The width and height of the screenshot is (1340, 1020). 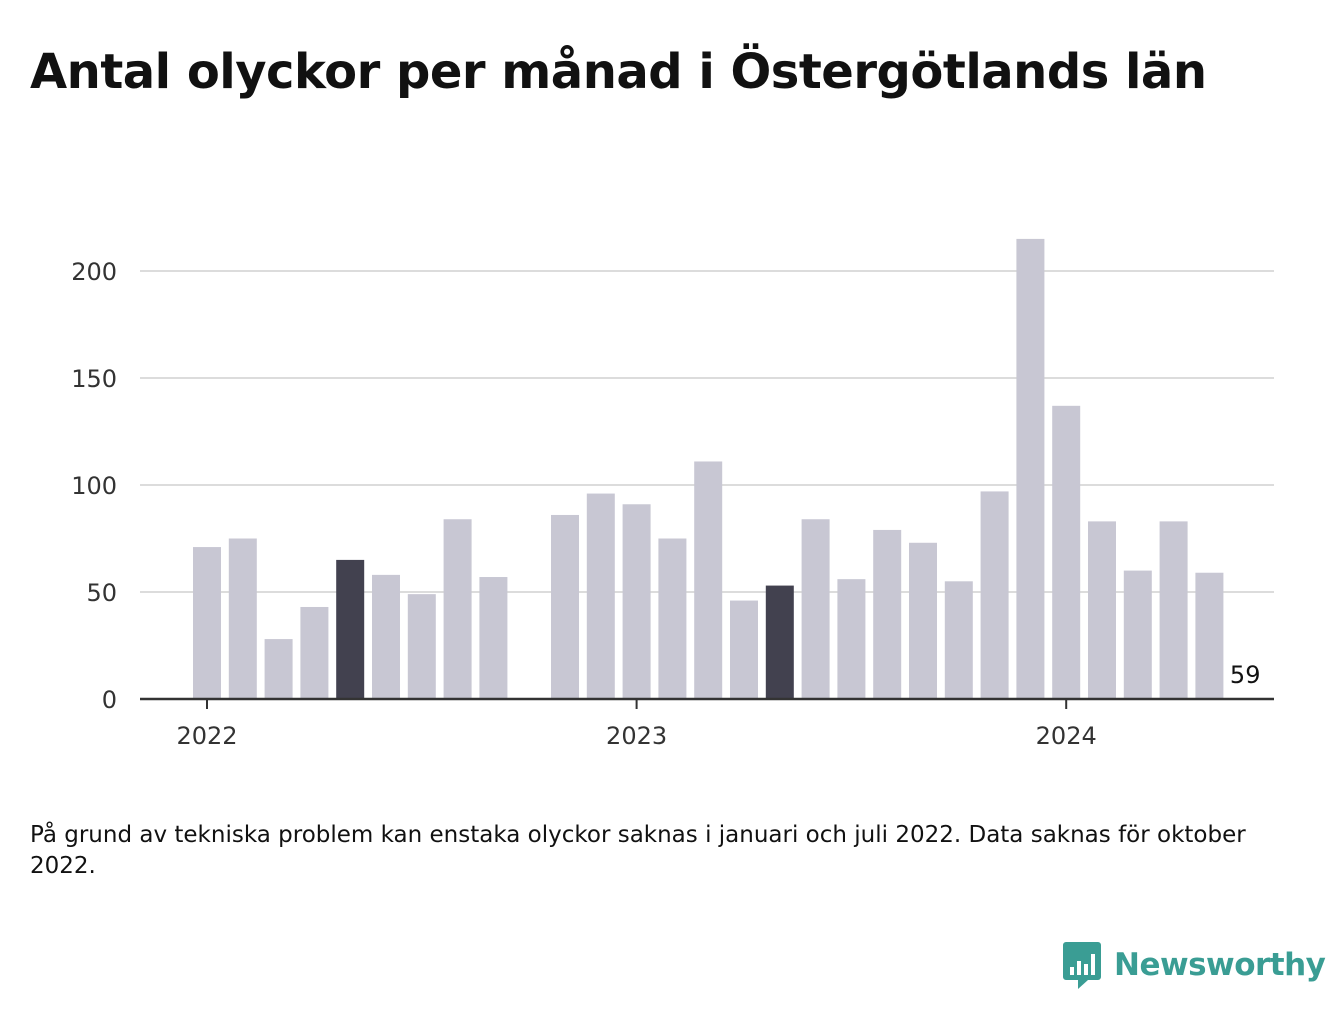 I want to click on y-tick-label: 50, so click(x=101, y=593).